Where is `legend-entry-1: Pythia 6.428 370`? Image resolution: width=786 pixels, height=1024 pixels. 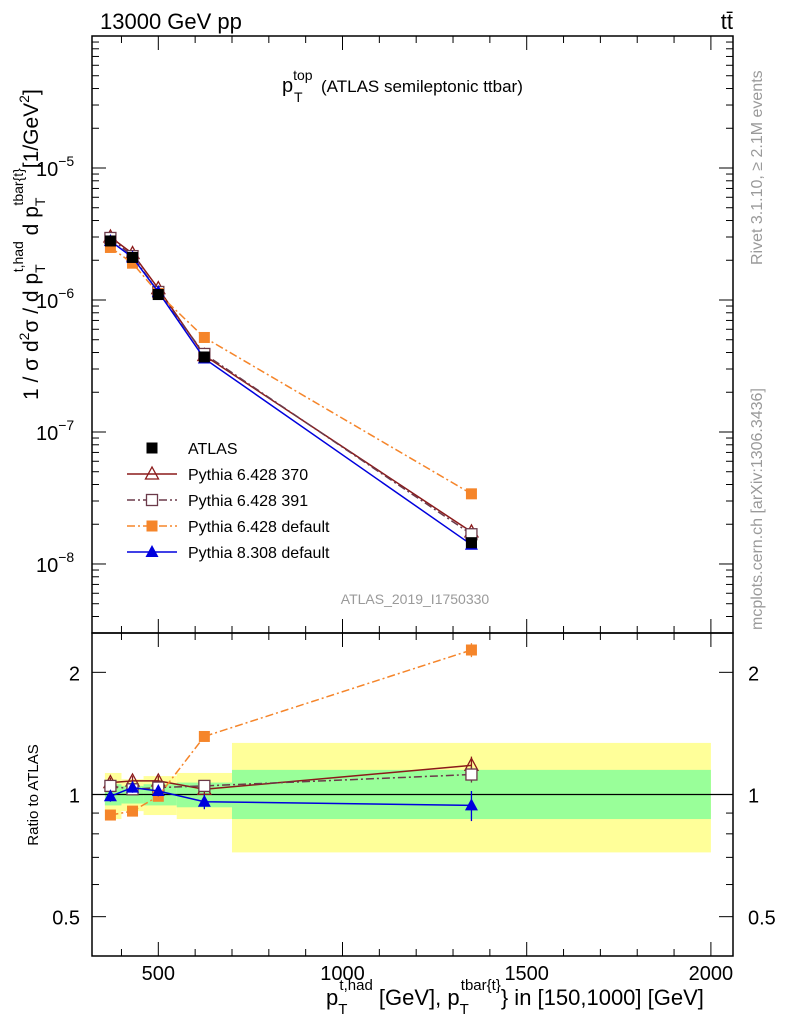 legend-entry-1: Pythia 6.428 370 is located at coordinates (217, 474).